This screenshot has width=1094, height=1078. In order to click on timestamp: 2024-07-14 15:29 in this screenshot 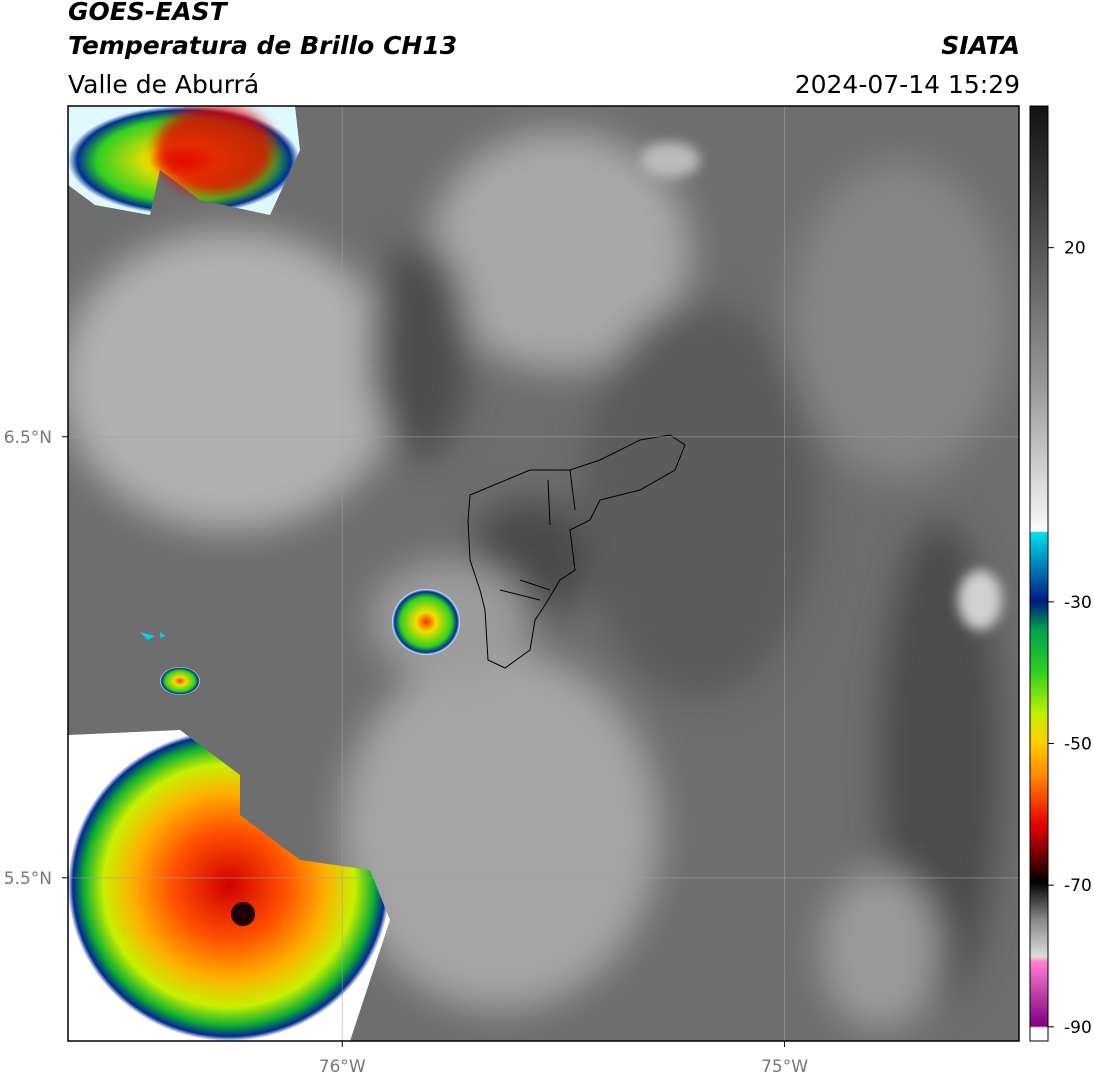, I will do `click(907, 84)`.